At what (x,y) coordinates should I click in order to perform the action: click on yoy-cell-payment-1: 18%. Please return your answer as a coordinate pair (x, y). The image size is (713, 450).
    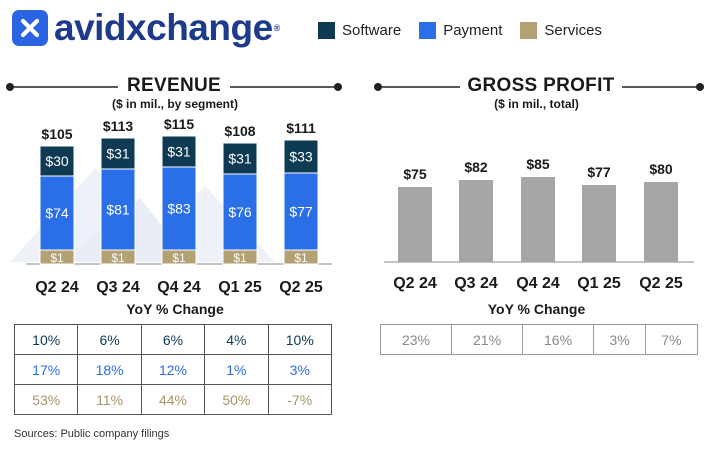
    Looking at the image, I should click on (109, 369).